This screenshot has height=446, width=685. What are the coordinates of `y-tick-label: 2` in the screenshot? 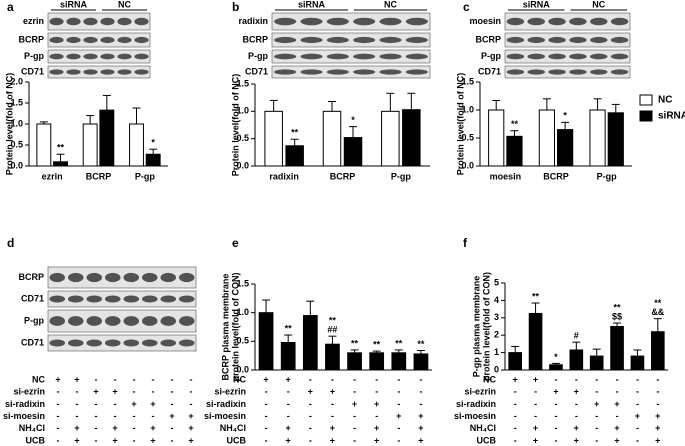 It's located at (496, 335).